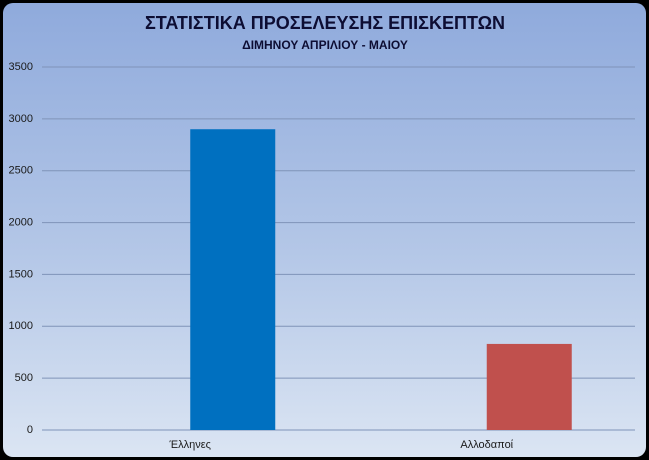 Image resolution: width=649 pixels, height=460 pixels. Describe the element at coordinates (21, 171) in the screenshot. I see `y-tick-label: 2500` at that location.